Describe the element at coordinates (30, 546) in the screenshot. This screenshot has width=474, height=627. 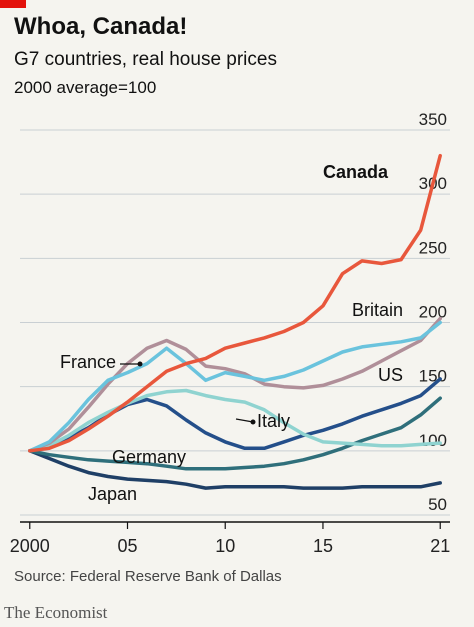
I see `x-tick-label-2000: 2000` at that location.